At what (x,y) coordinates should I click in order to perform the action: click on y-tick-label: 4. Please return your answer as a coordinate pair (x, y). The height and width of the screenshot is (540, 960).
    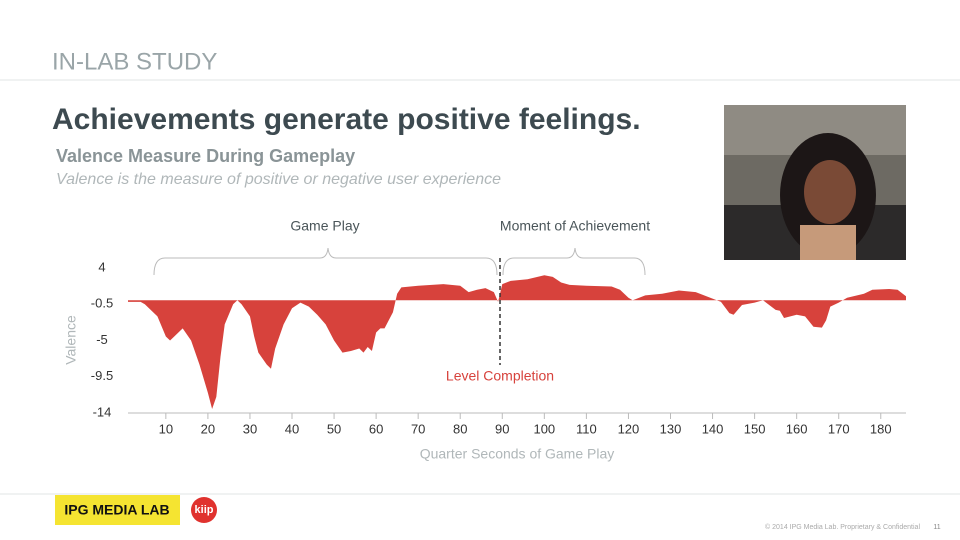
    Looking at the image, I should click on (101, 266).